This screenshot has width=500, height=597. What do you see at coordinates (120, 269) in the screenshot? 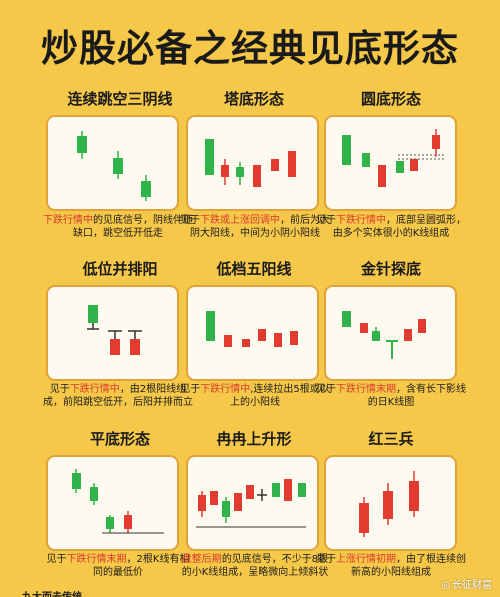
I see `pattern-title-4: 低位并排阳` at bounding box center [120, 269].